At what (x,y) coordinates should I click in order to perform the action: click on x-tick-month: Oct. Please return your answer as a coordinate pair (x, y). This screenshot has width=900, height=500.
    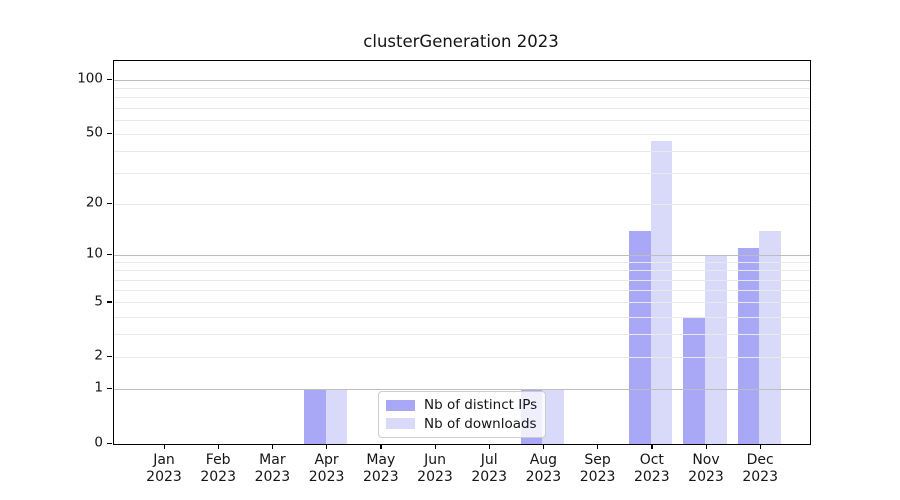
    Looking at the image, I should click on (651, 460).